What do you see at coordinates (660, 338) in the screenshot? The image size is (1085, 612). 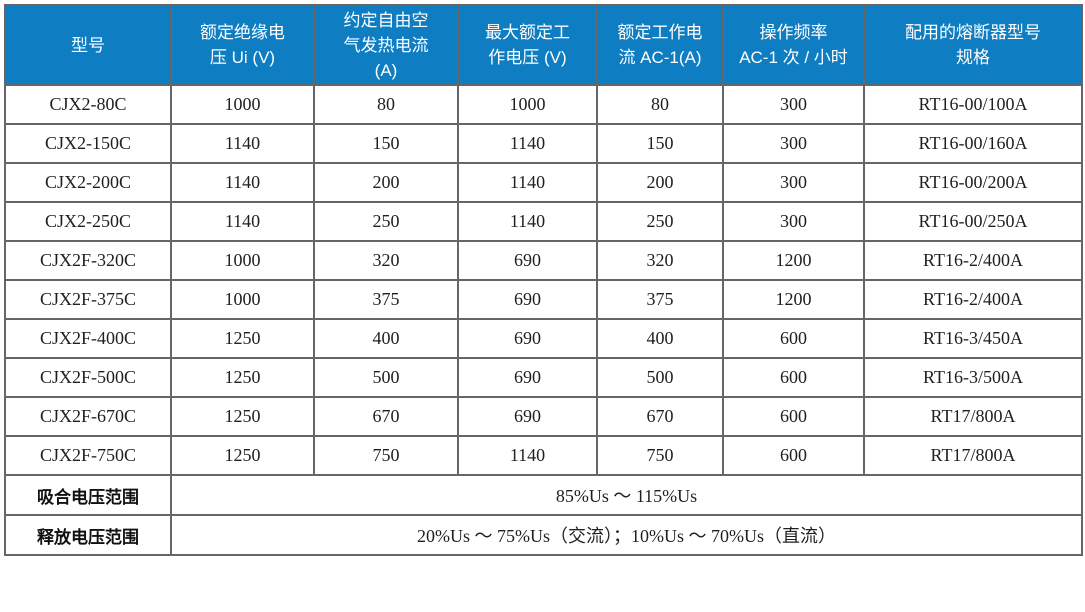 I see `operating-current-cell: 400` at bounding box center [660, 338].